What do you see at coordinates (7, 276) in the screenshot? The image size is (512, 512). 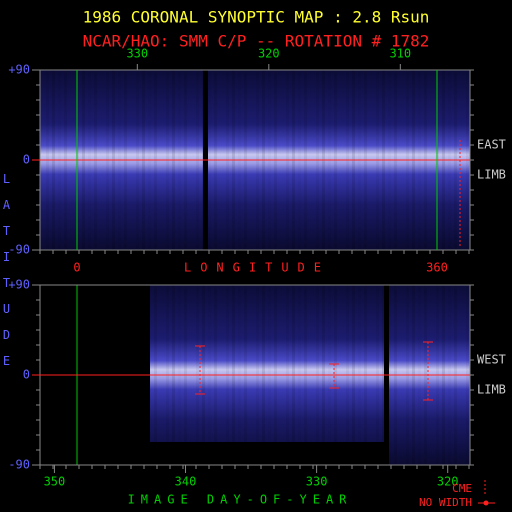 I see `y-axis-title: LATITUDE` at bounding box center [7, 276].